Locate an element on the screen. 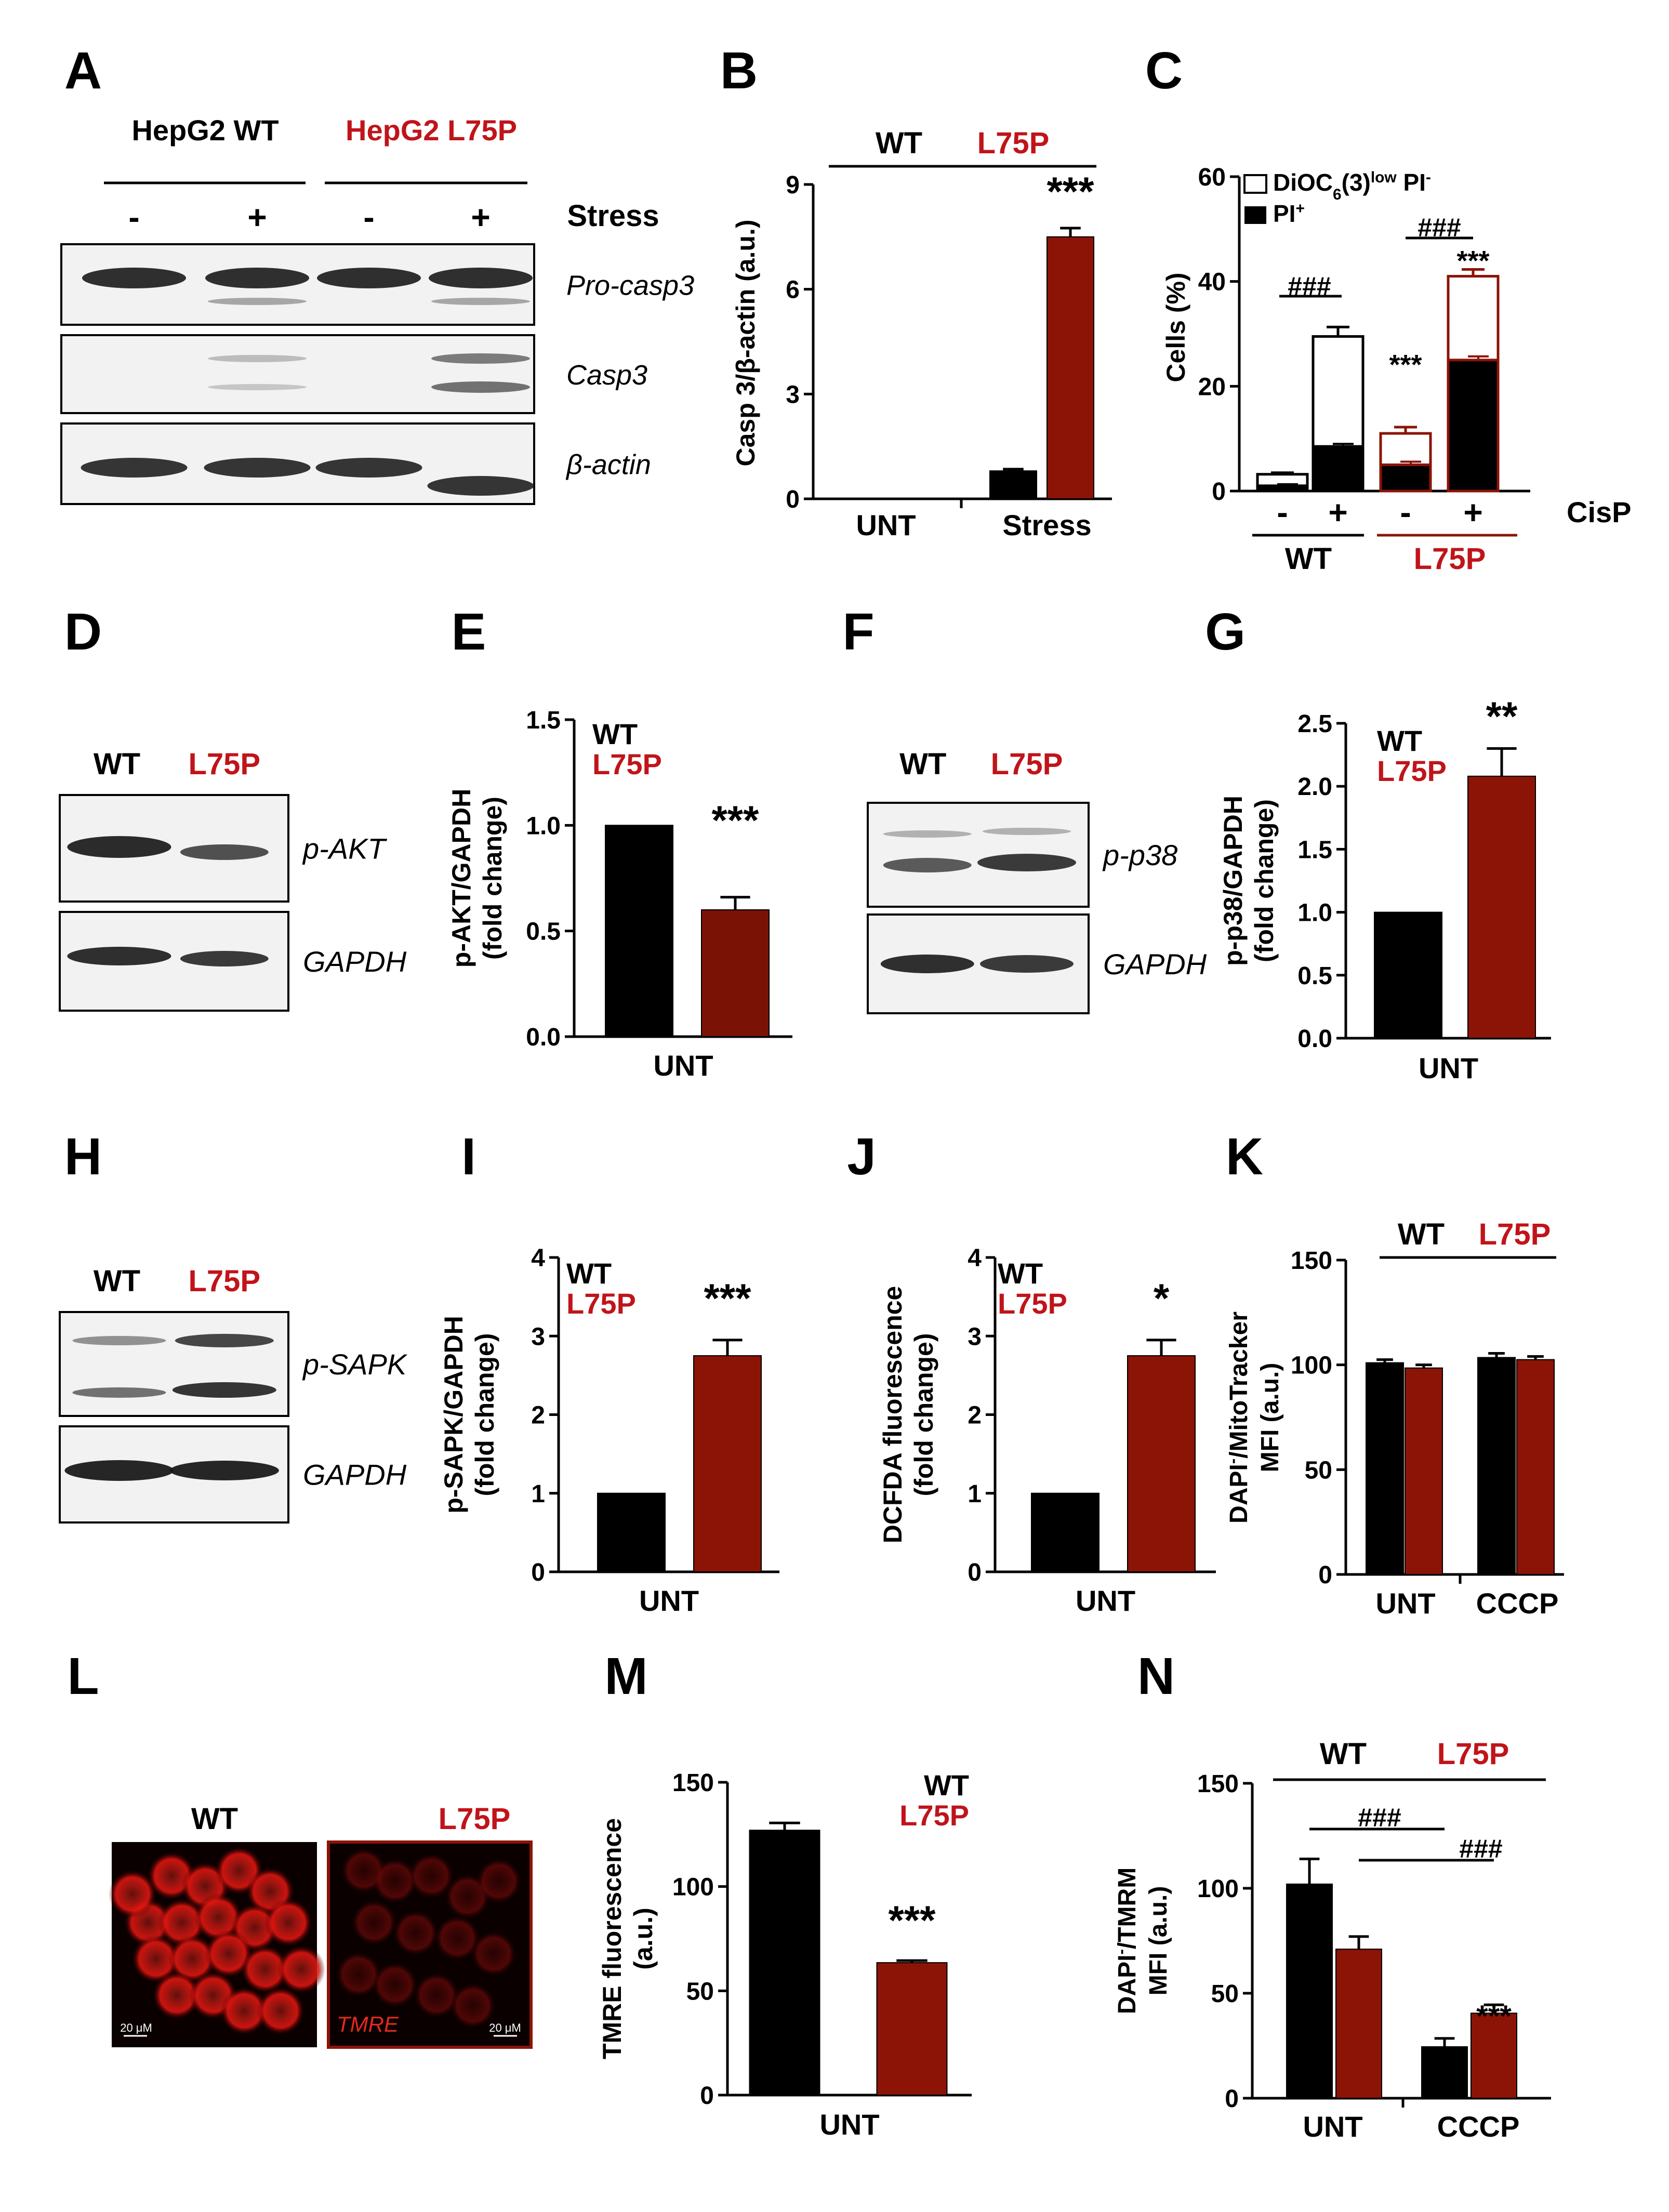 Image resolution: width=1669 pixels, height=2212 pixels. bar-N-wt is located at coordinates (1309, 1991).